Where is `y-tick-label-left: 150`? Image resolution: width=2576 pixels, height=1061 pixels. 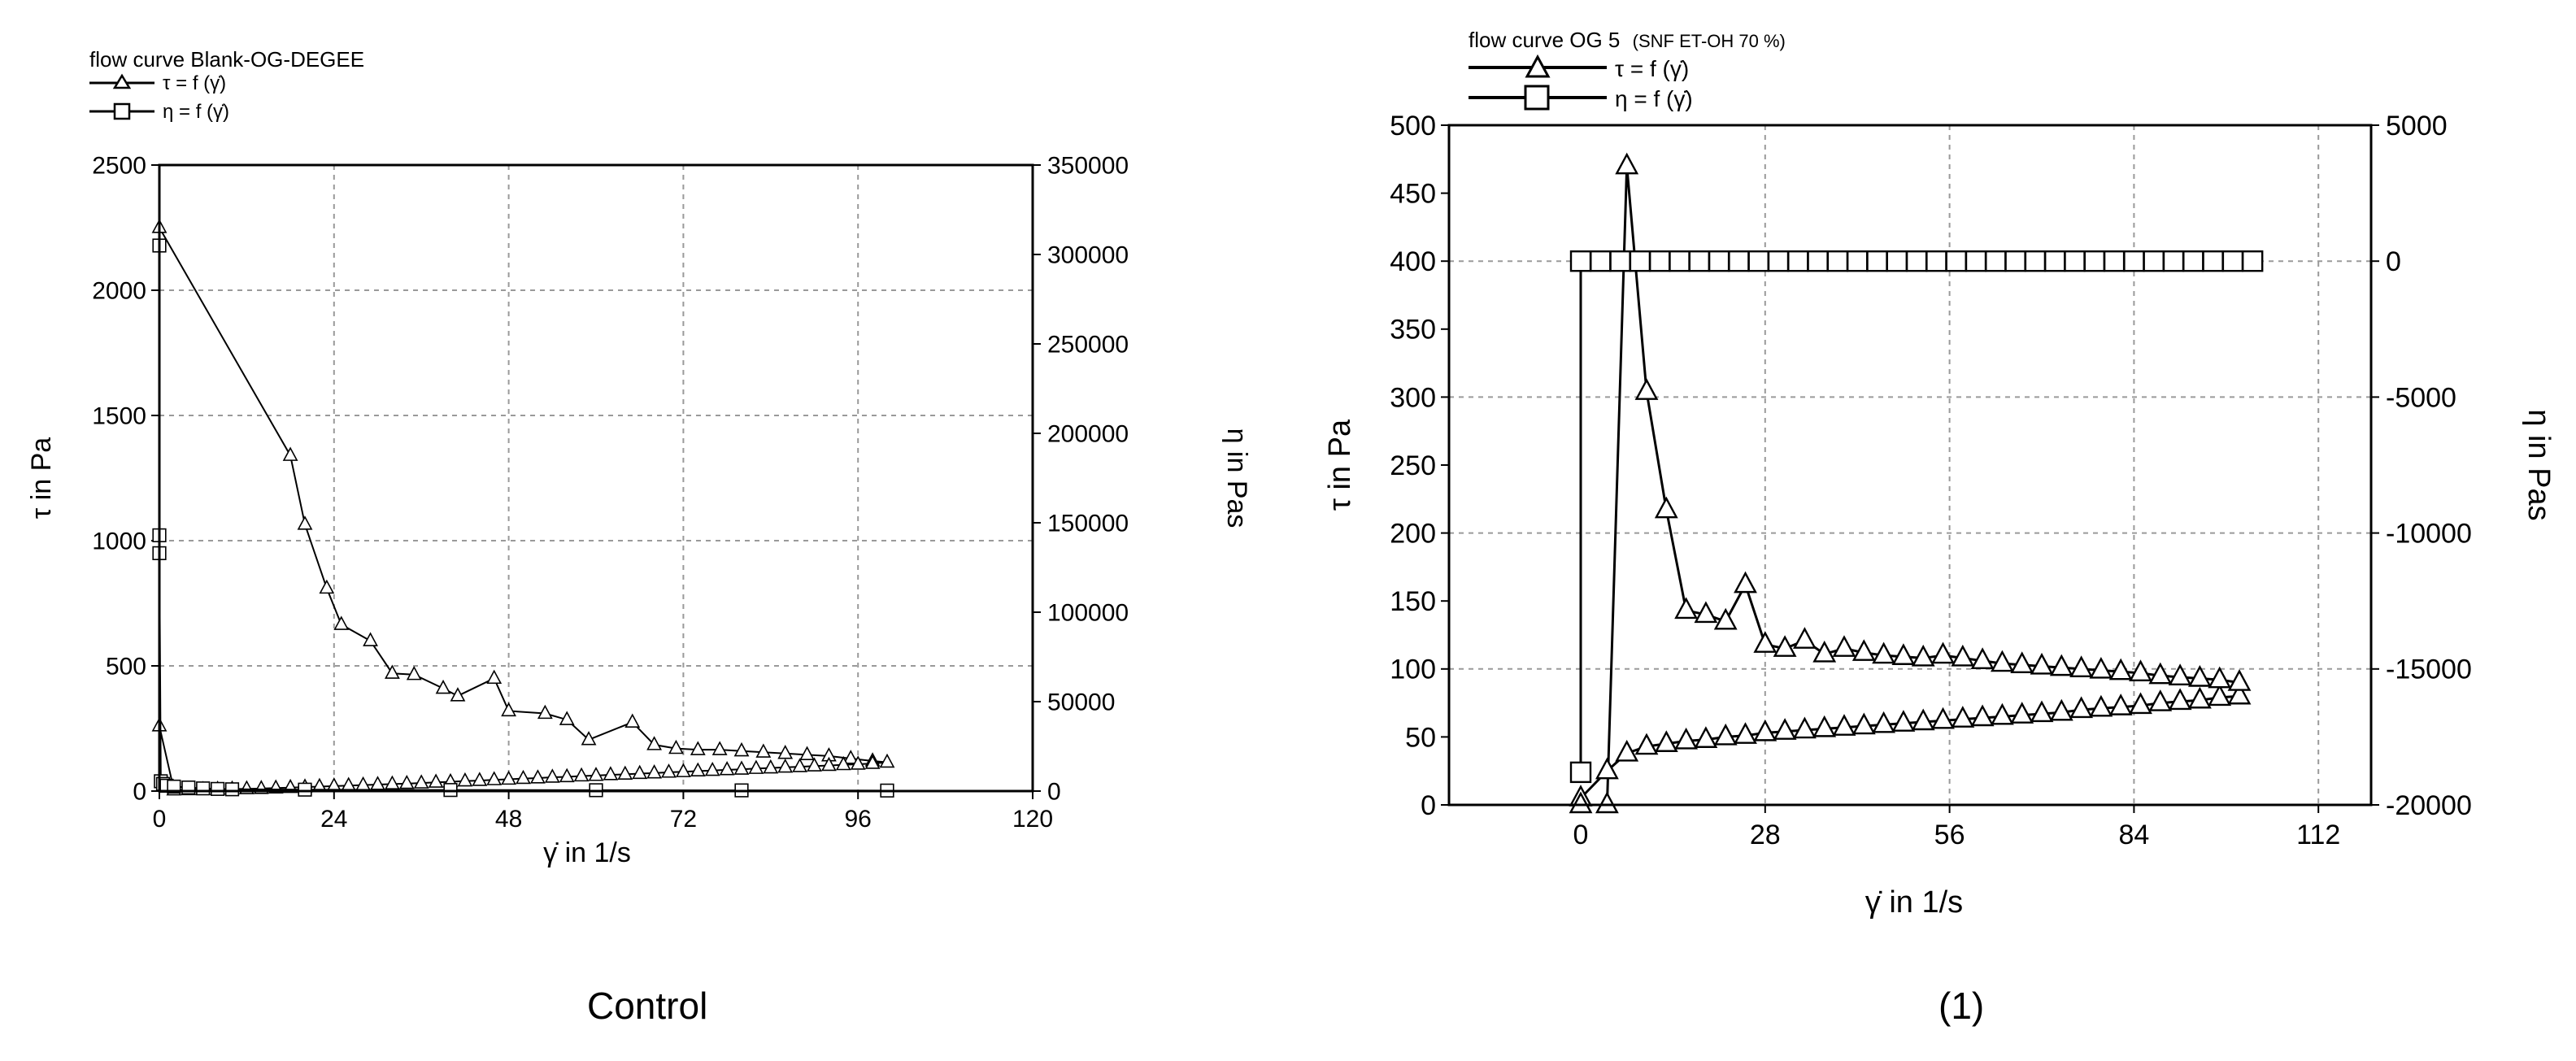 y-tick-label-left: 150 is located at coordinates (1413, 601).